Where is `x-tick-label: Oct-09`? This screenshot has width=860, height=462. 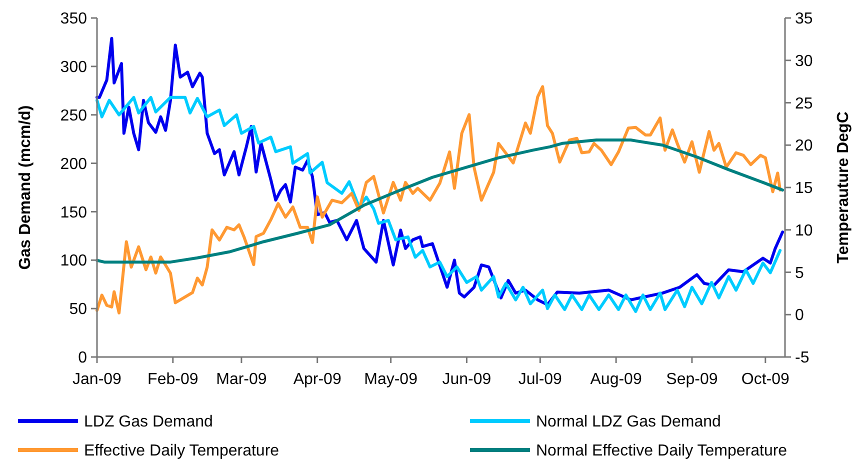
x-tick-label: Oct-09 is located at coordinates (765, 379).